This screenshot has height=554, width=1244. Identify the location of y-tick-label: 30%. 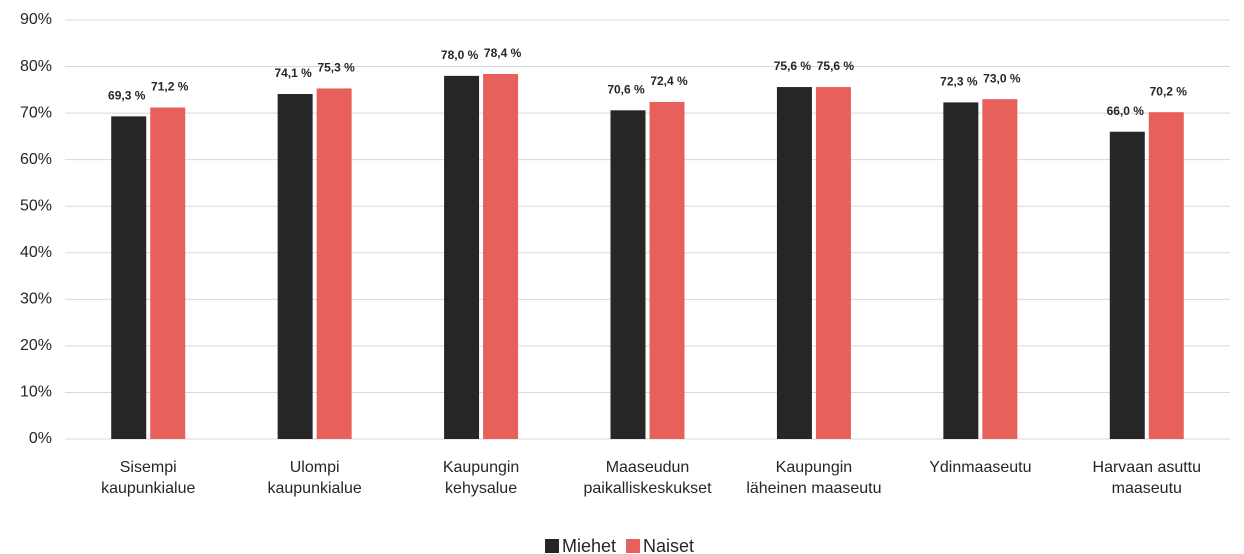
(36, 299).